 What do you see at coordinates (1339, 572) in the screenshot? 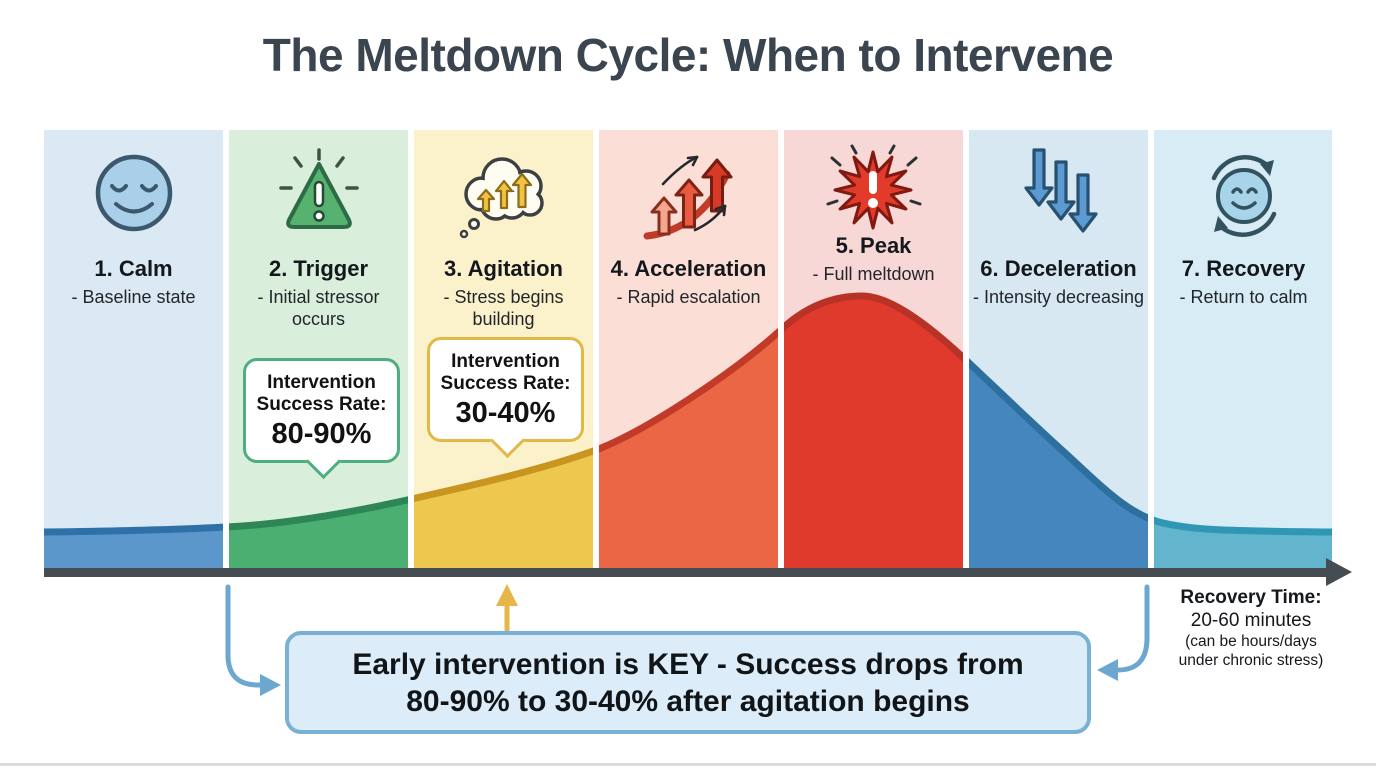
I see `time-axis-arrowhead-icon` at bounding box center [1339, 572].